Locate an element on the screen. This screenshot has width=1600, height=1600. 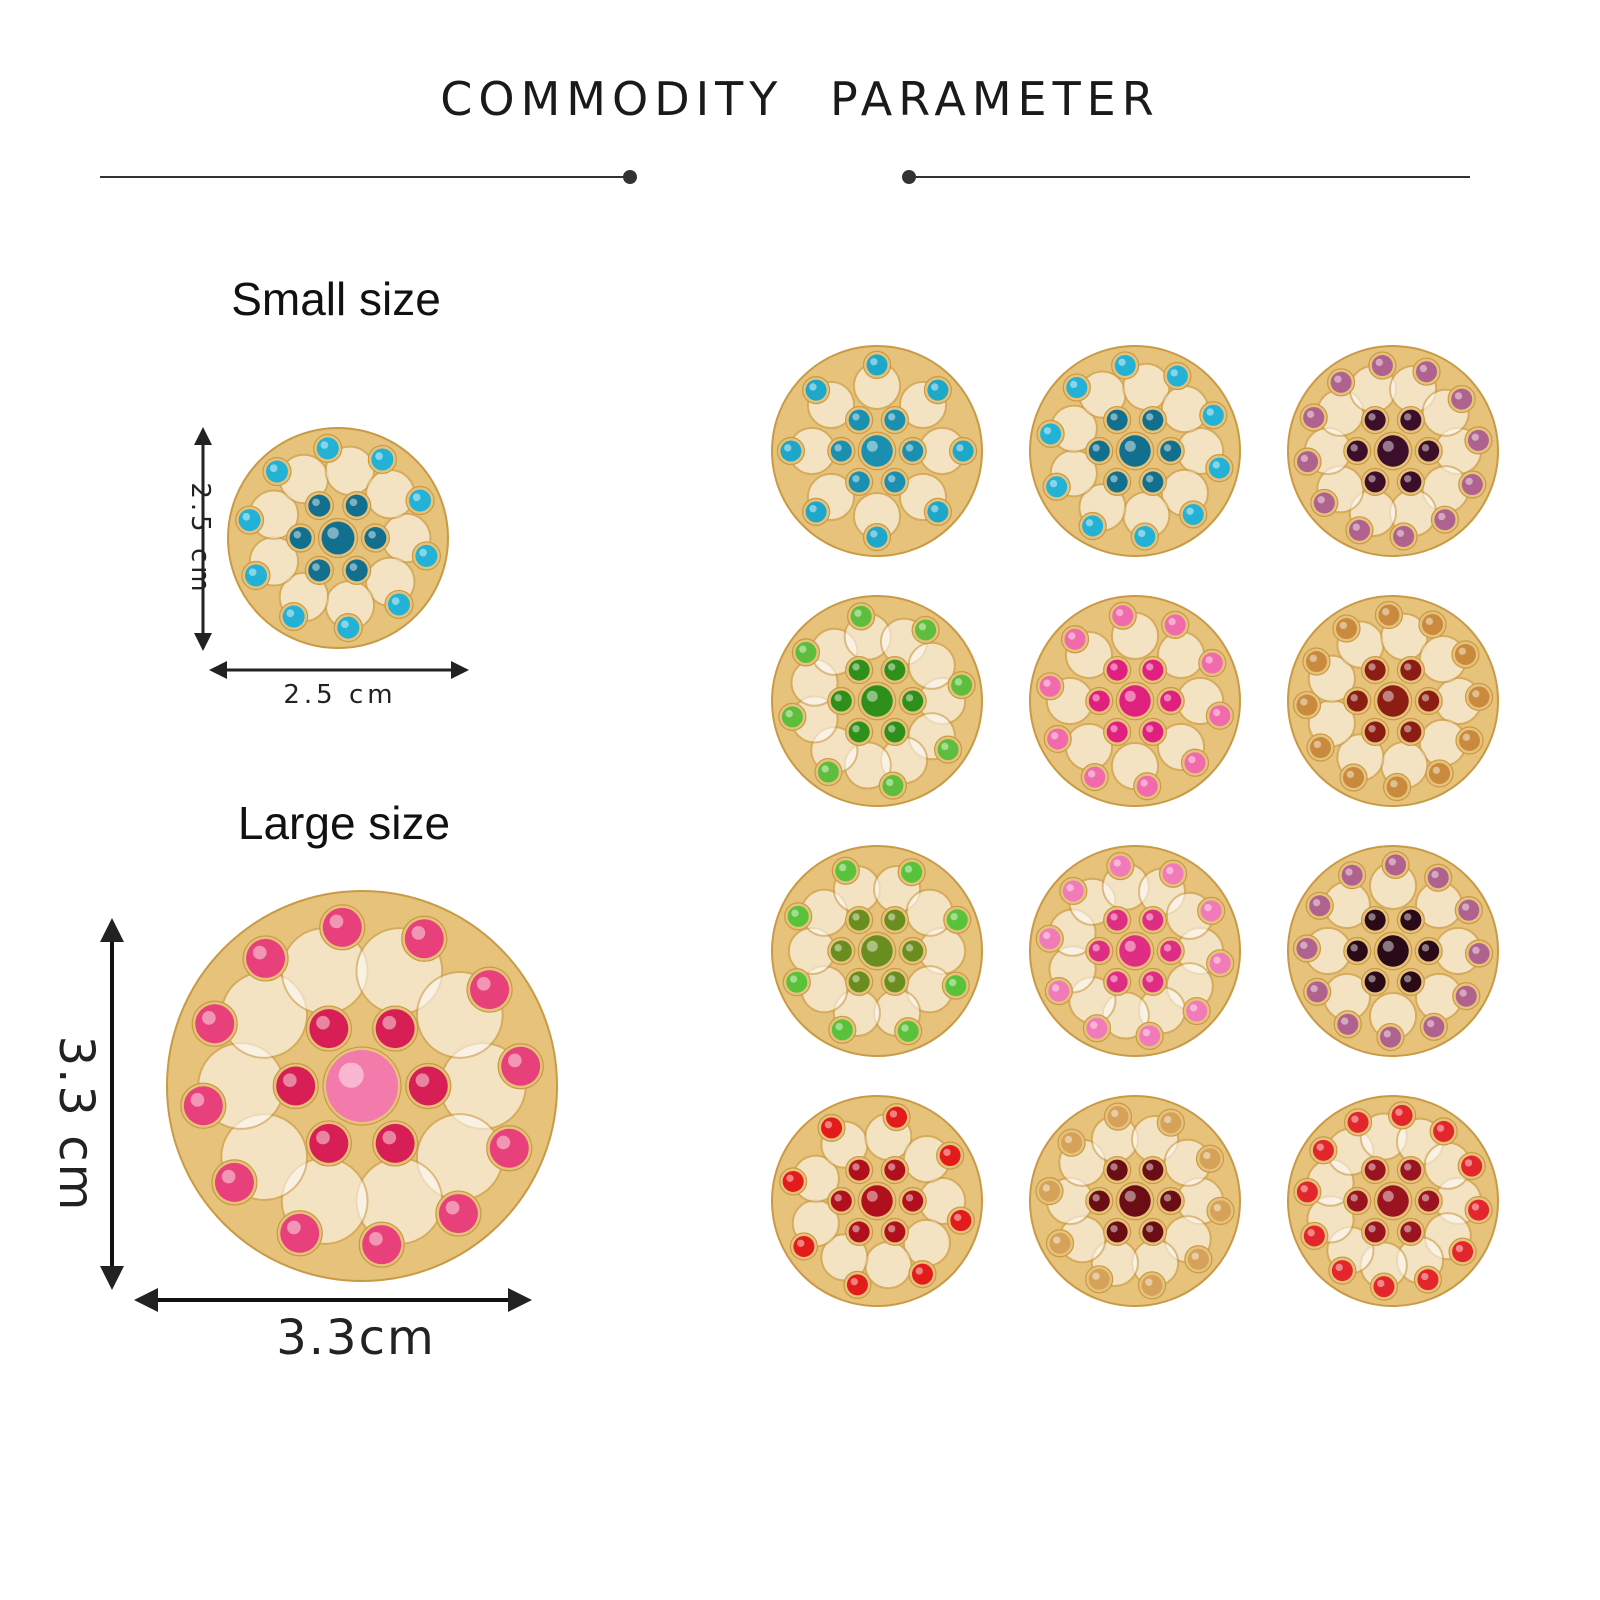
brooch-topaz-branch is located at coordinates (1135, 1201).